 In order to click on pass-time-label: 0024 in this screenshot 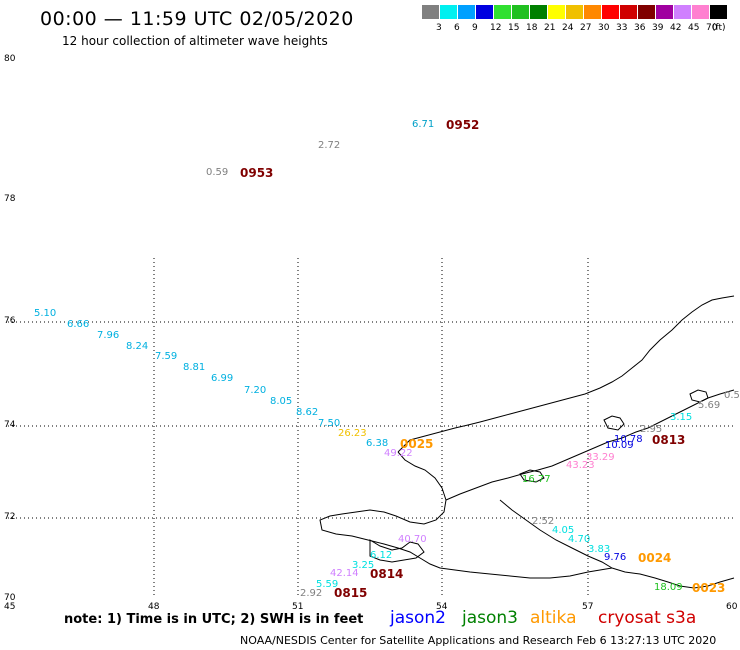, I will do `click(655, 558)`.